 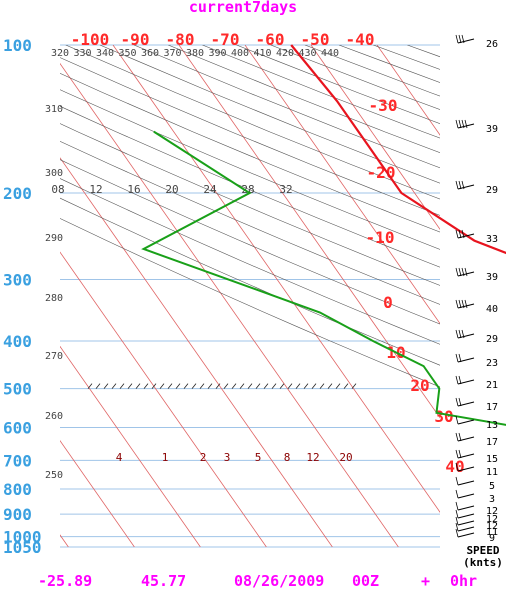 I want to click on wind-speed-label: 3, so click(x=492, y=499).